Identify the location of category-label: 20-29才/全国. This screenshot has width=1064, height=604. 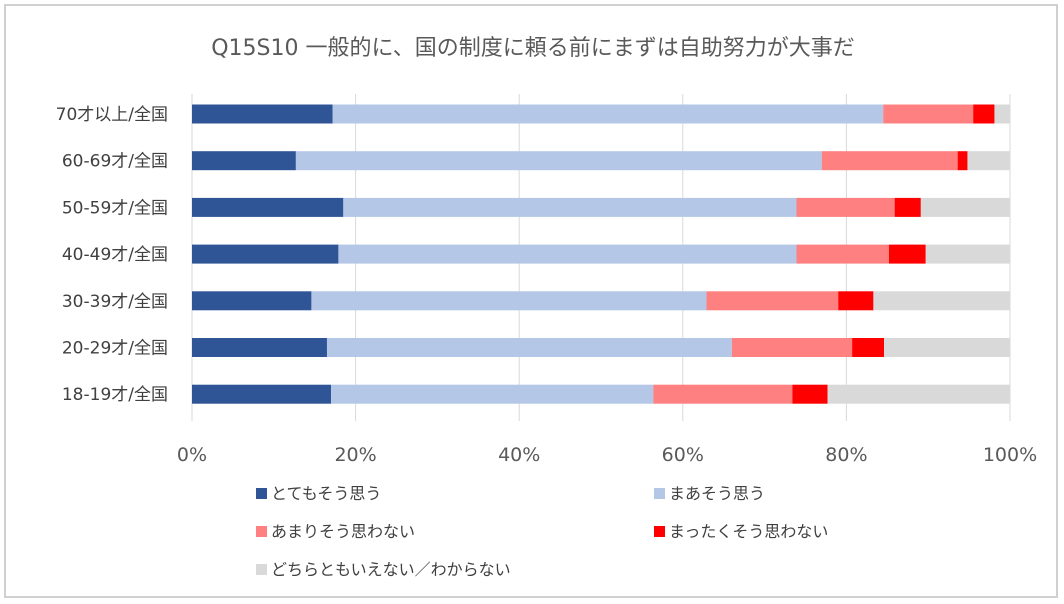
(115, 349).